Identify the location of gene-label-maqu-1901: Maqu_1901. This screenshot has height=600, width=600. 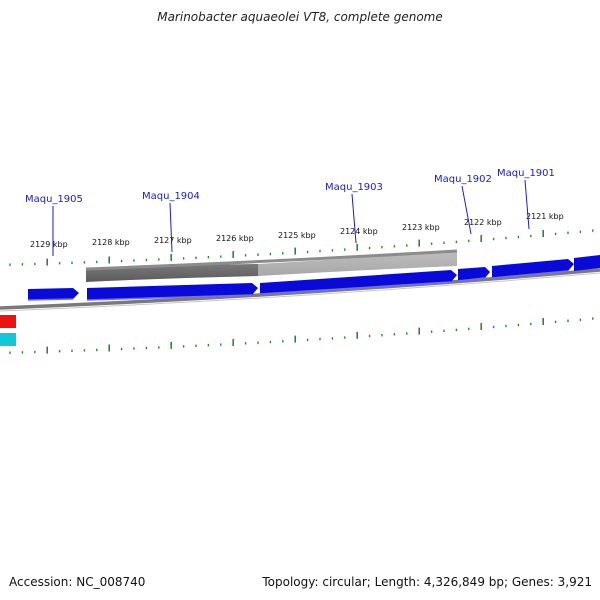
(526, 173).